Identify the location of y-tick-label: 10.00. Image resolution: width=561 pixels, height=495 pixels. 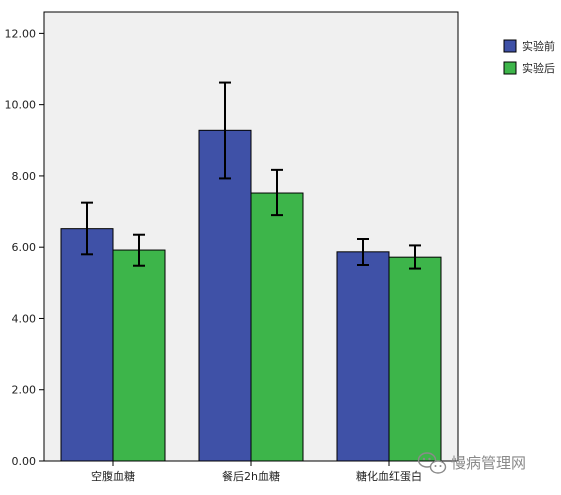
(21, 105).